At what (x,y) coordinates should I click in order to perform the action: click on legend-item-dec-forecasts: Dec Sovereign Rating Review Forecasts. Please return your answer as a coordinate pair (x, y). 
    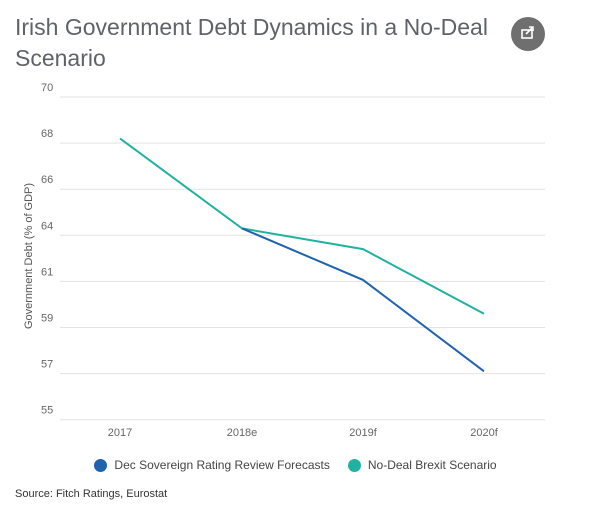
    Looking at the image, I should click on (212, 465).